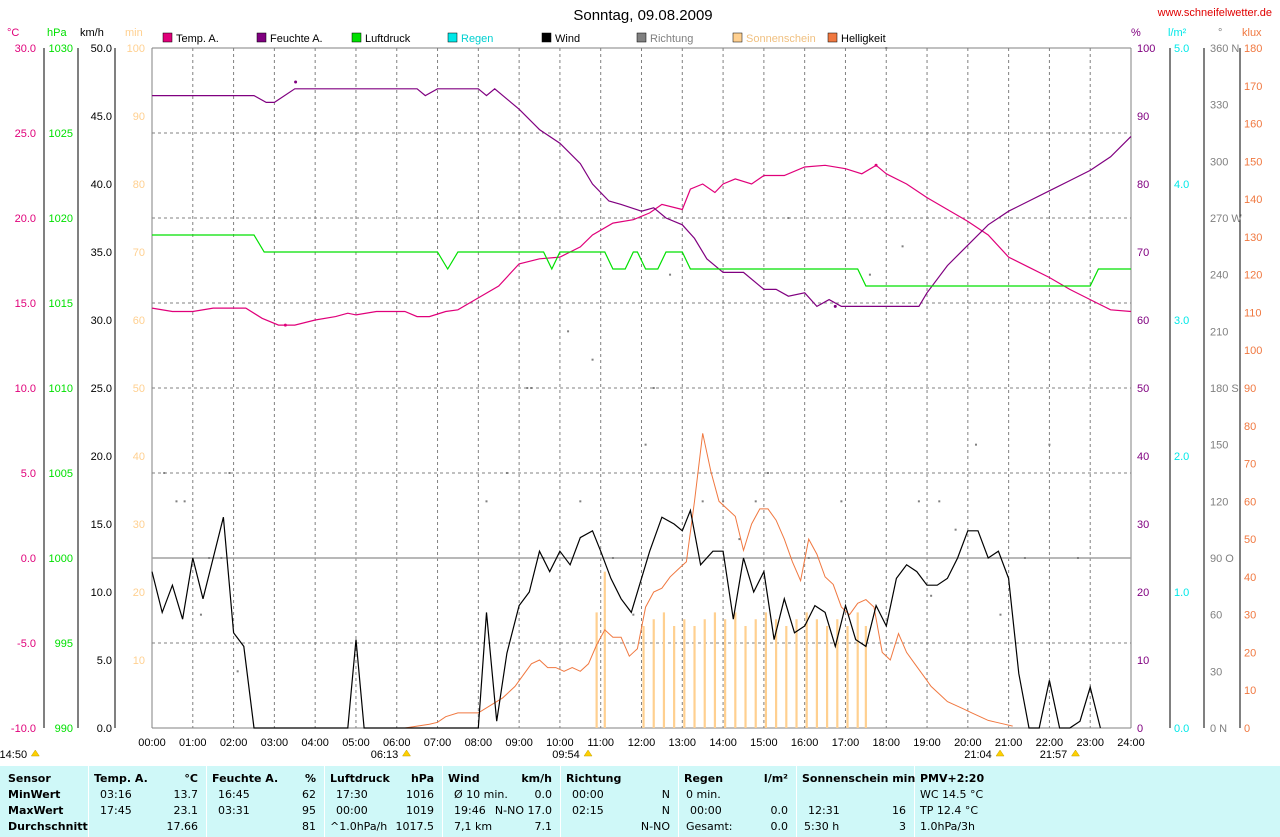 The height and width of the screenshot is (837, 1280). What do you see at coordinates (1224, 389) in the screenshot?
I see `tick-label-direction: 180 S` at bounding box center [1224, 389].